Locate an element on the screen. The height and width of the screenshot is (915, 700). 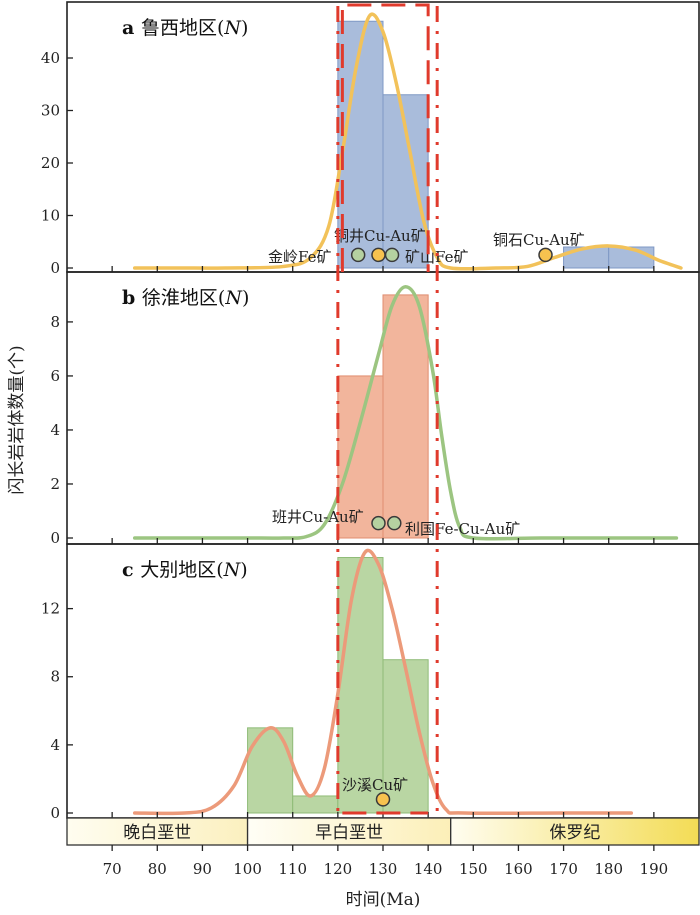
x-tick-label-100: 100 is located at coordinates (247, 869).